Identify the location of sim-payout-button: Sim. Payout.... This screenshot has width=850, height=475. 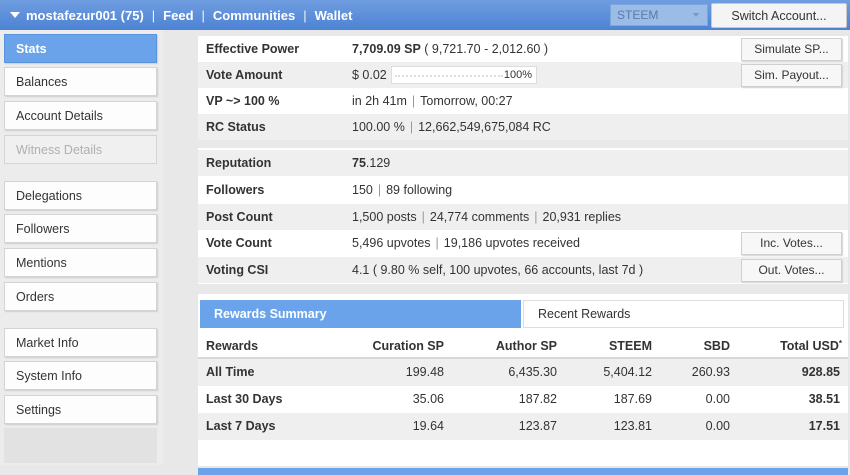
(791, 75).